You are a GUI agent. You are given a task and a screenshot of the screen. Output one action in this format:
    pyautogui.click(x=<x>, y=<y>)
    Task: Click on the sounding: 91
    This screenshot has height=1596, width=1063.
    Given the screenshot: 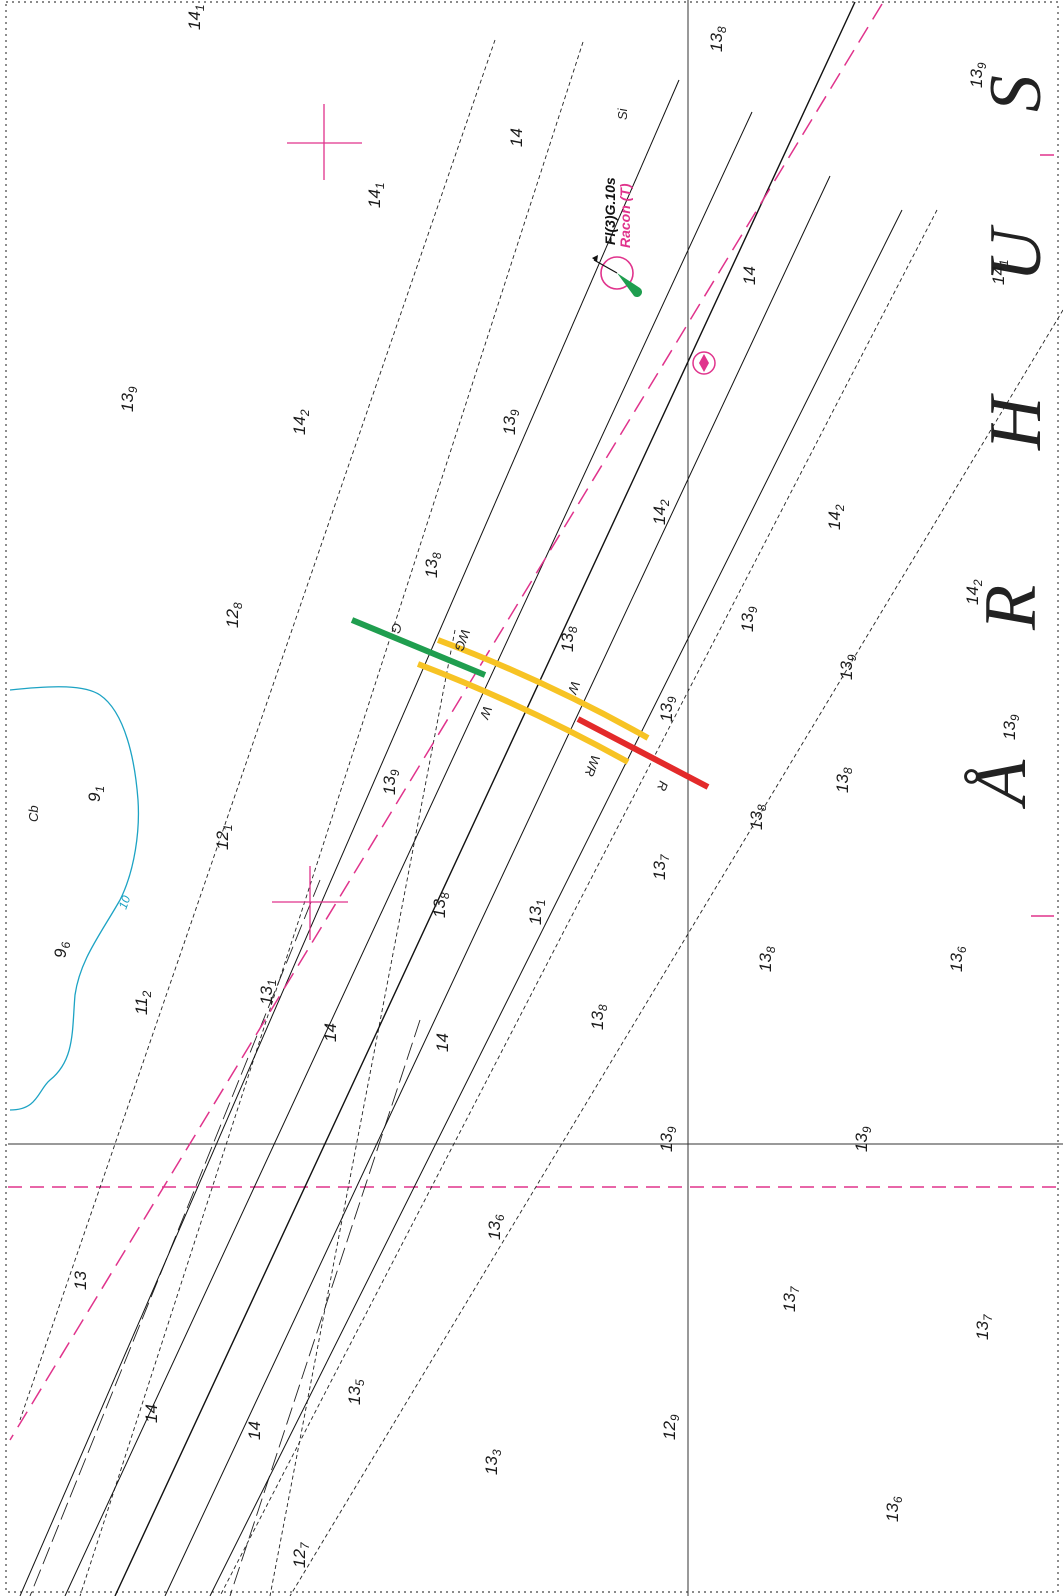 What is the action you would take?
    pyautogui.click(x=96, y=794)
    